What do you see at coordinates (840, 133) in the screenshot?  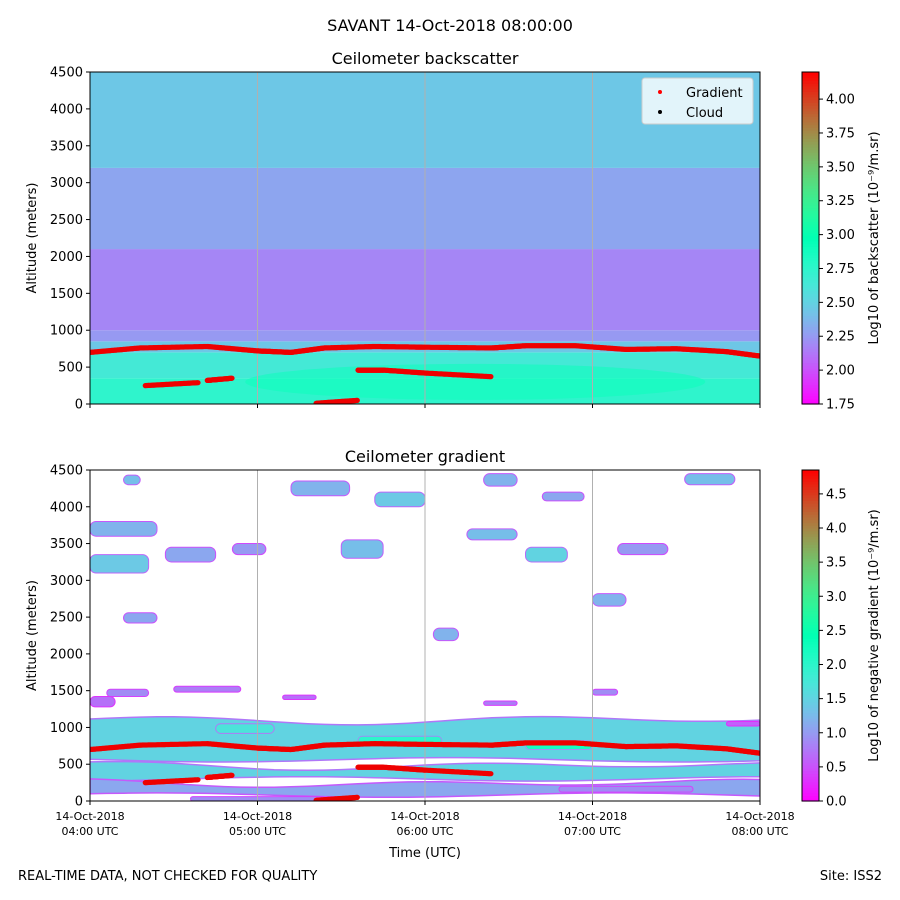 I see `colorbar-tick-label: 3.75` at bounding box center [840, 133].